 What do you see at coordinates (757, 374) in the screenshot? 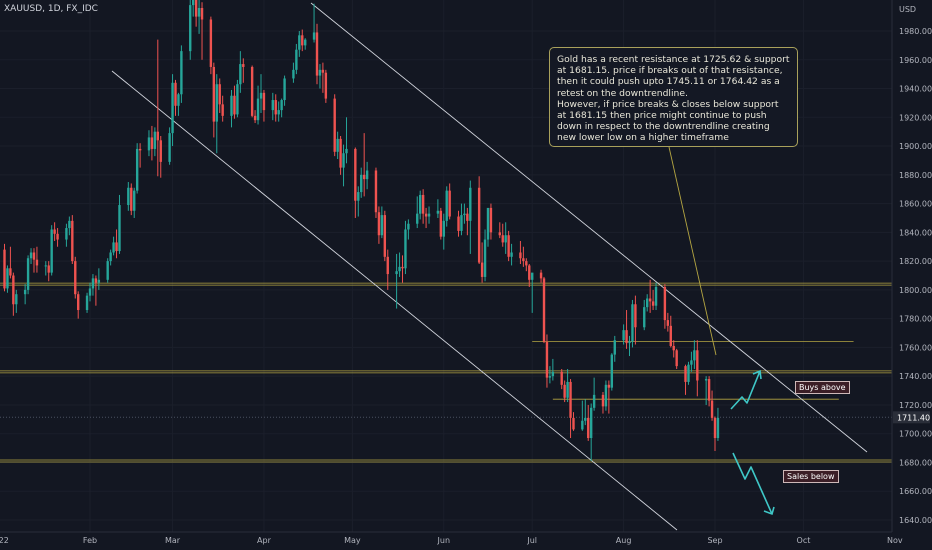
I see `arrow-up-head` at bounding box center [757, 374].